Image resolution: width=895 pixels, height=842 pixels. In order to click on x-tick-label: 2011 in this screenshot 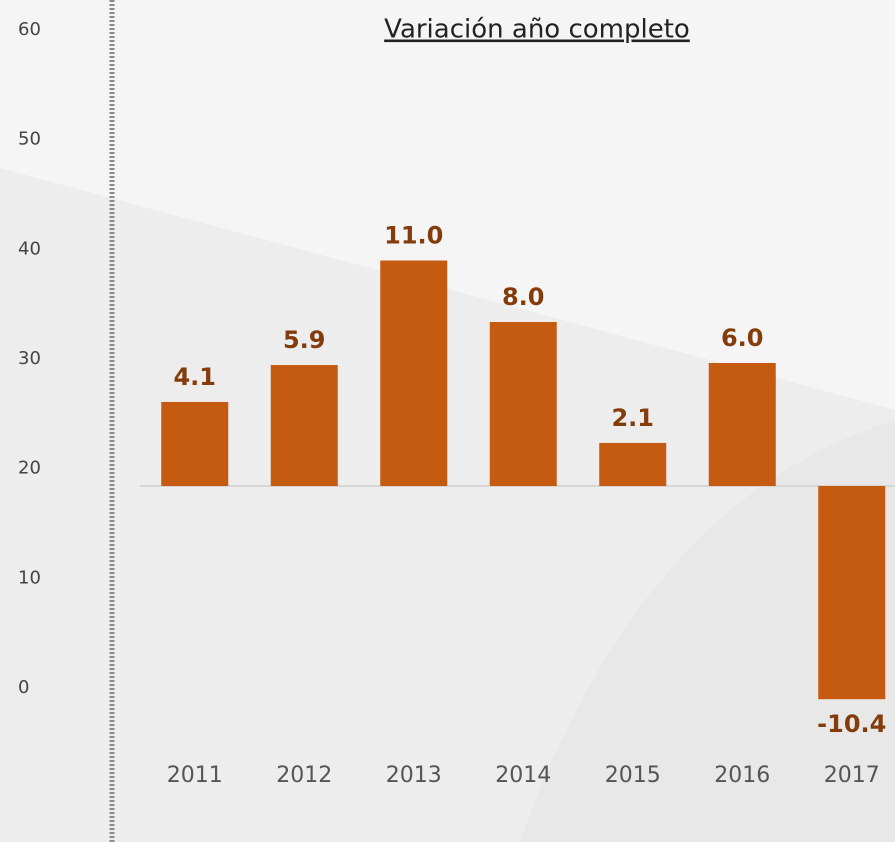, I will do `click(195, 775)`.